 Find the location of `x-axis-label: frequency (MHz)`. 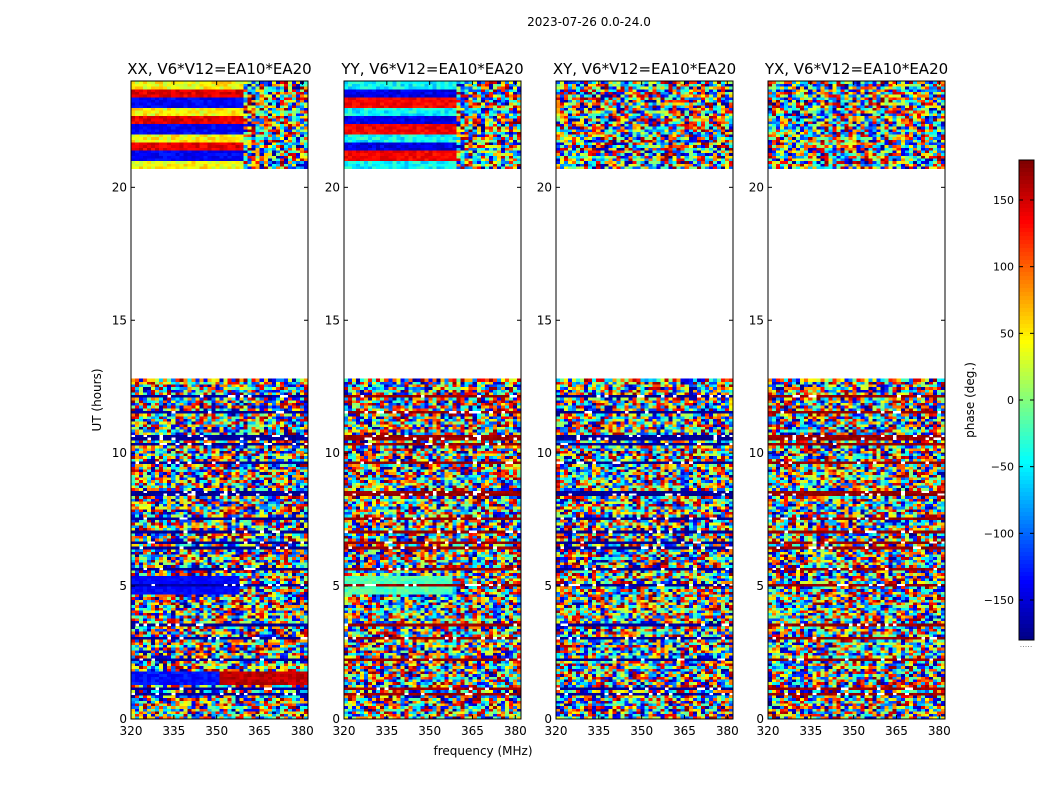

x-axis-label: frequency (MHz) is located at coordinates (482, 751).